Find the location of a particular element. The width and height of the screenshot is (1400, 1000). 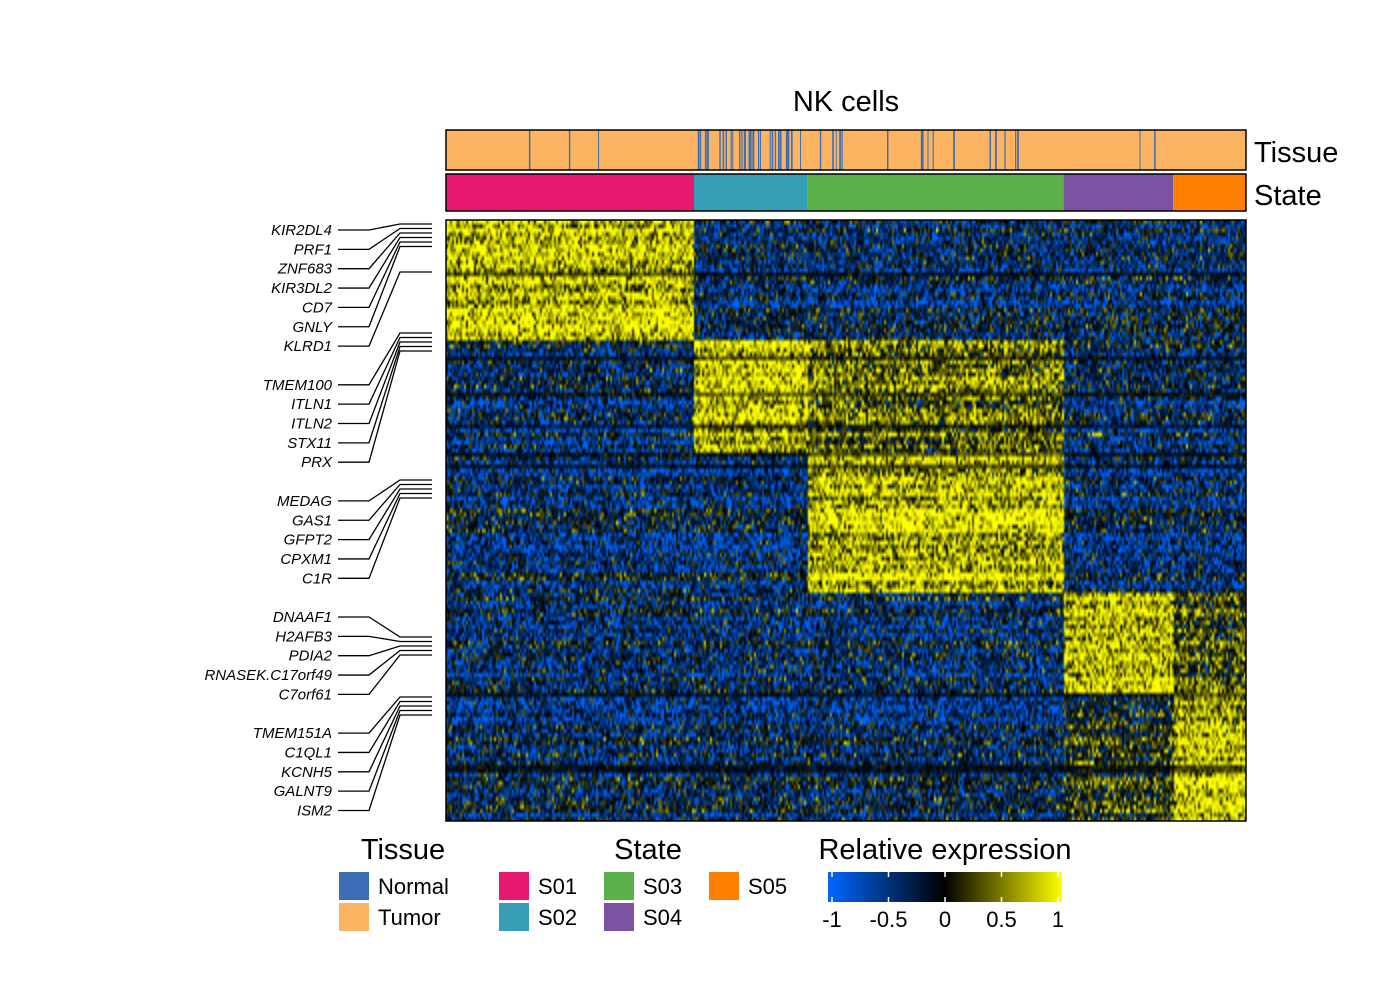

legend-label-normal: Normal is located at coordinates (413, 886).